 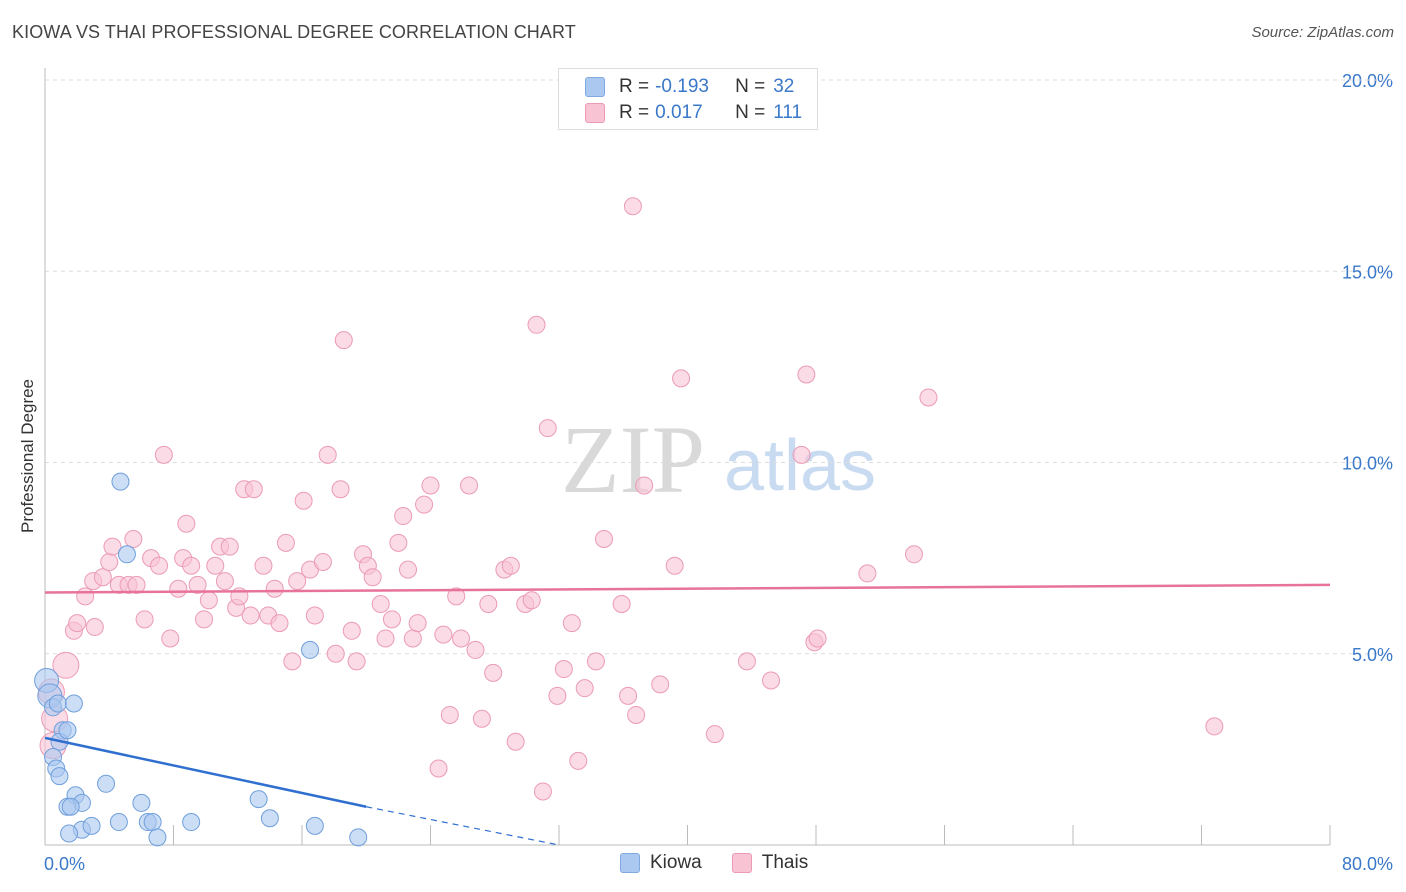 I want to click on legend-row-kiowa: R = -0.193 N = 32, so click(x=689, y=87).